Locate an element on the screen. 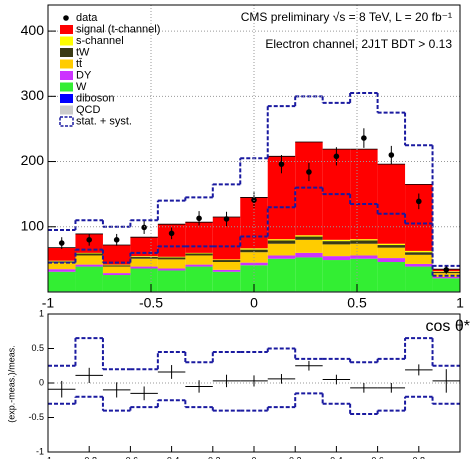  legend-label: stat. + syst. is located at coordinates (104, 121).